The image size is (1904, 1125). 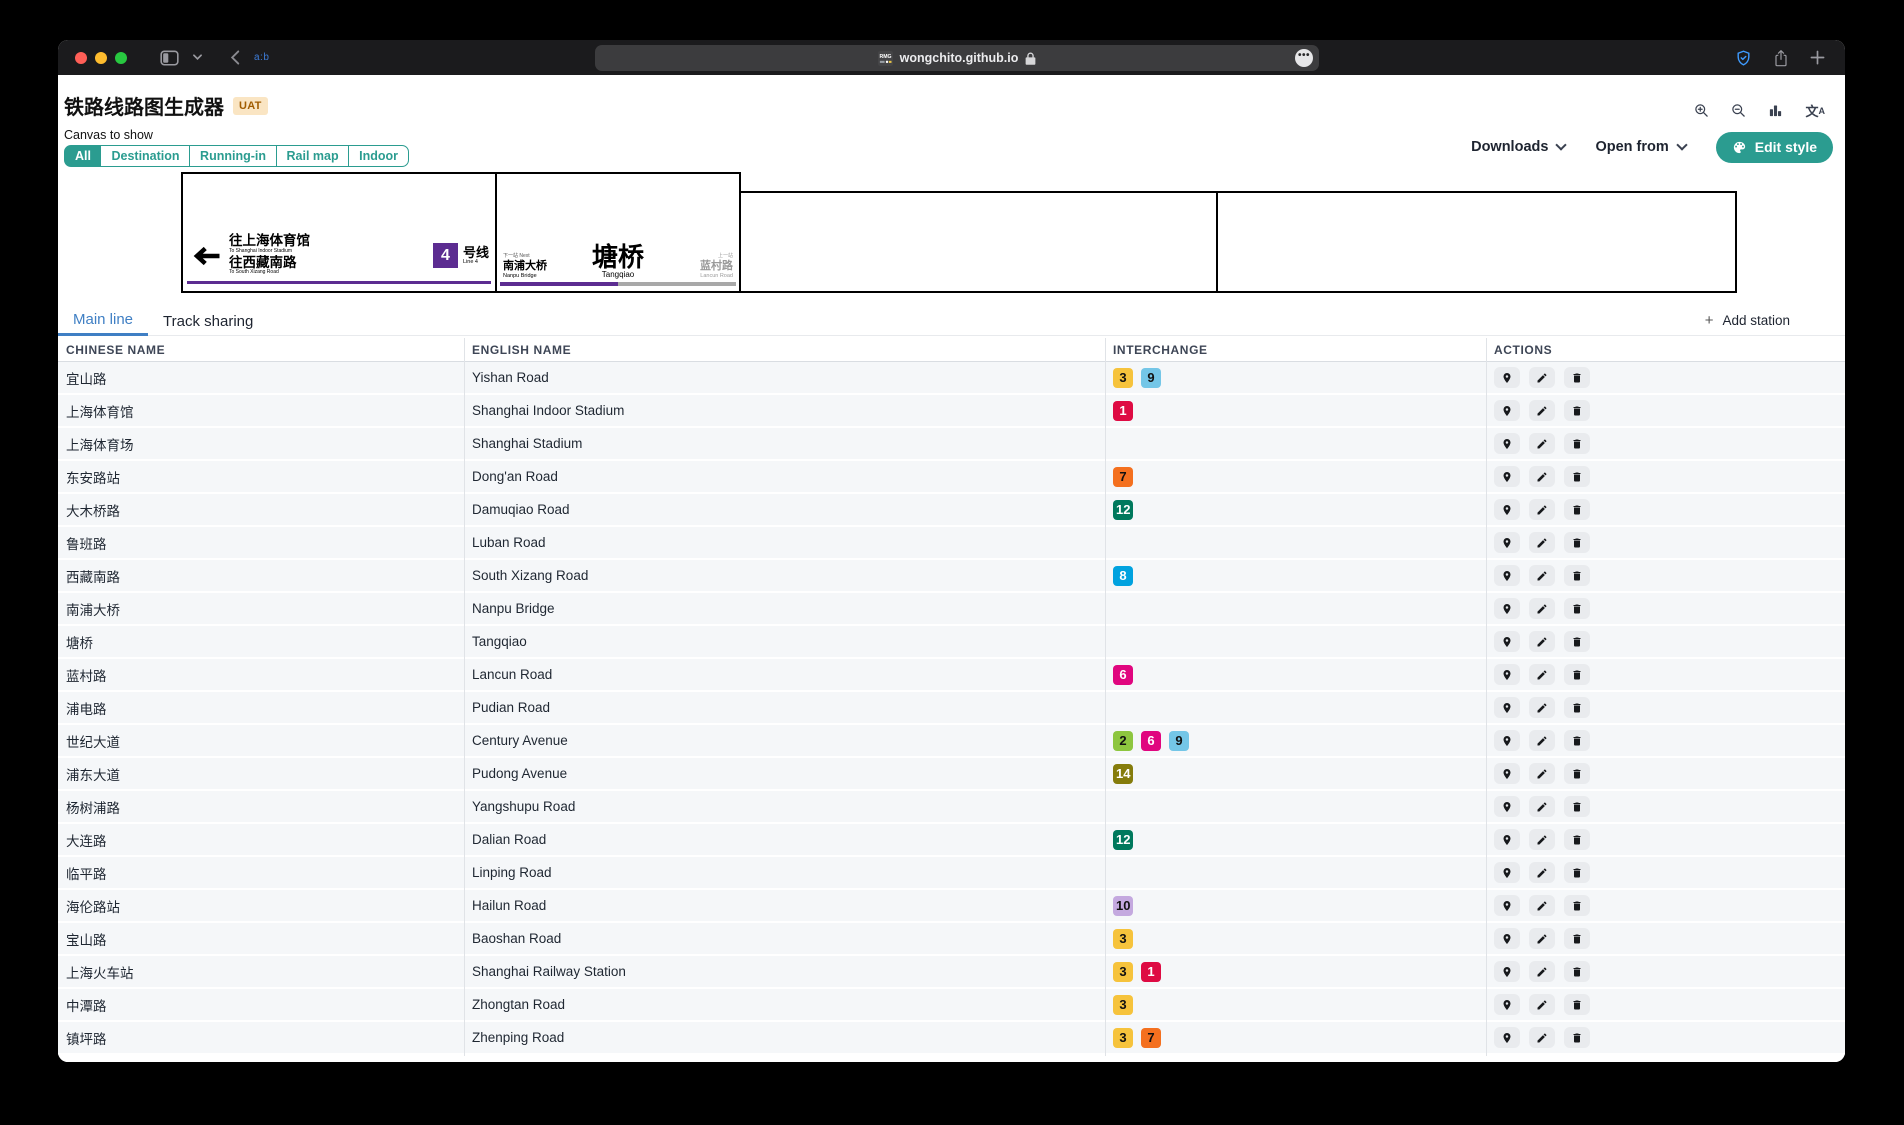 I want to click on back-button-icon, so click(x=235, y=57).